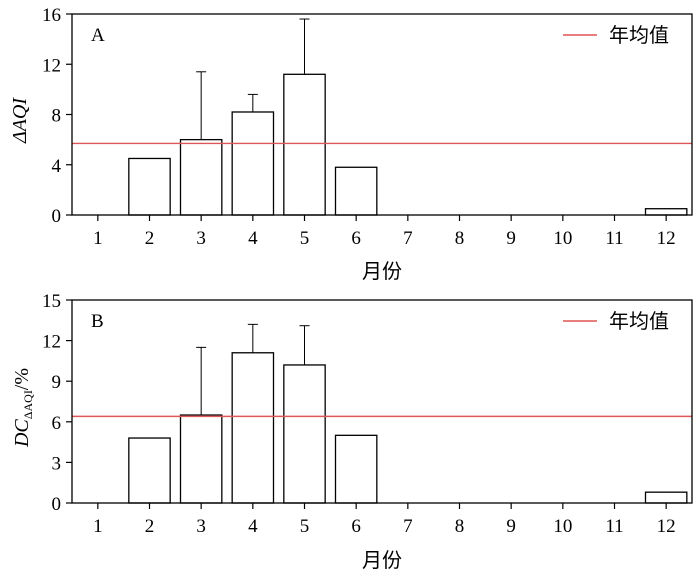 The image size is (700, 575). What do you see at coordinates (51, 15) in the screenshot?
I see `y-tick-label: 16` at bounding box center [51, 15].